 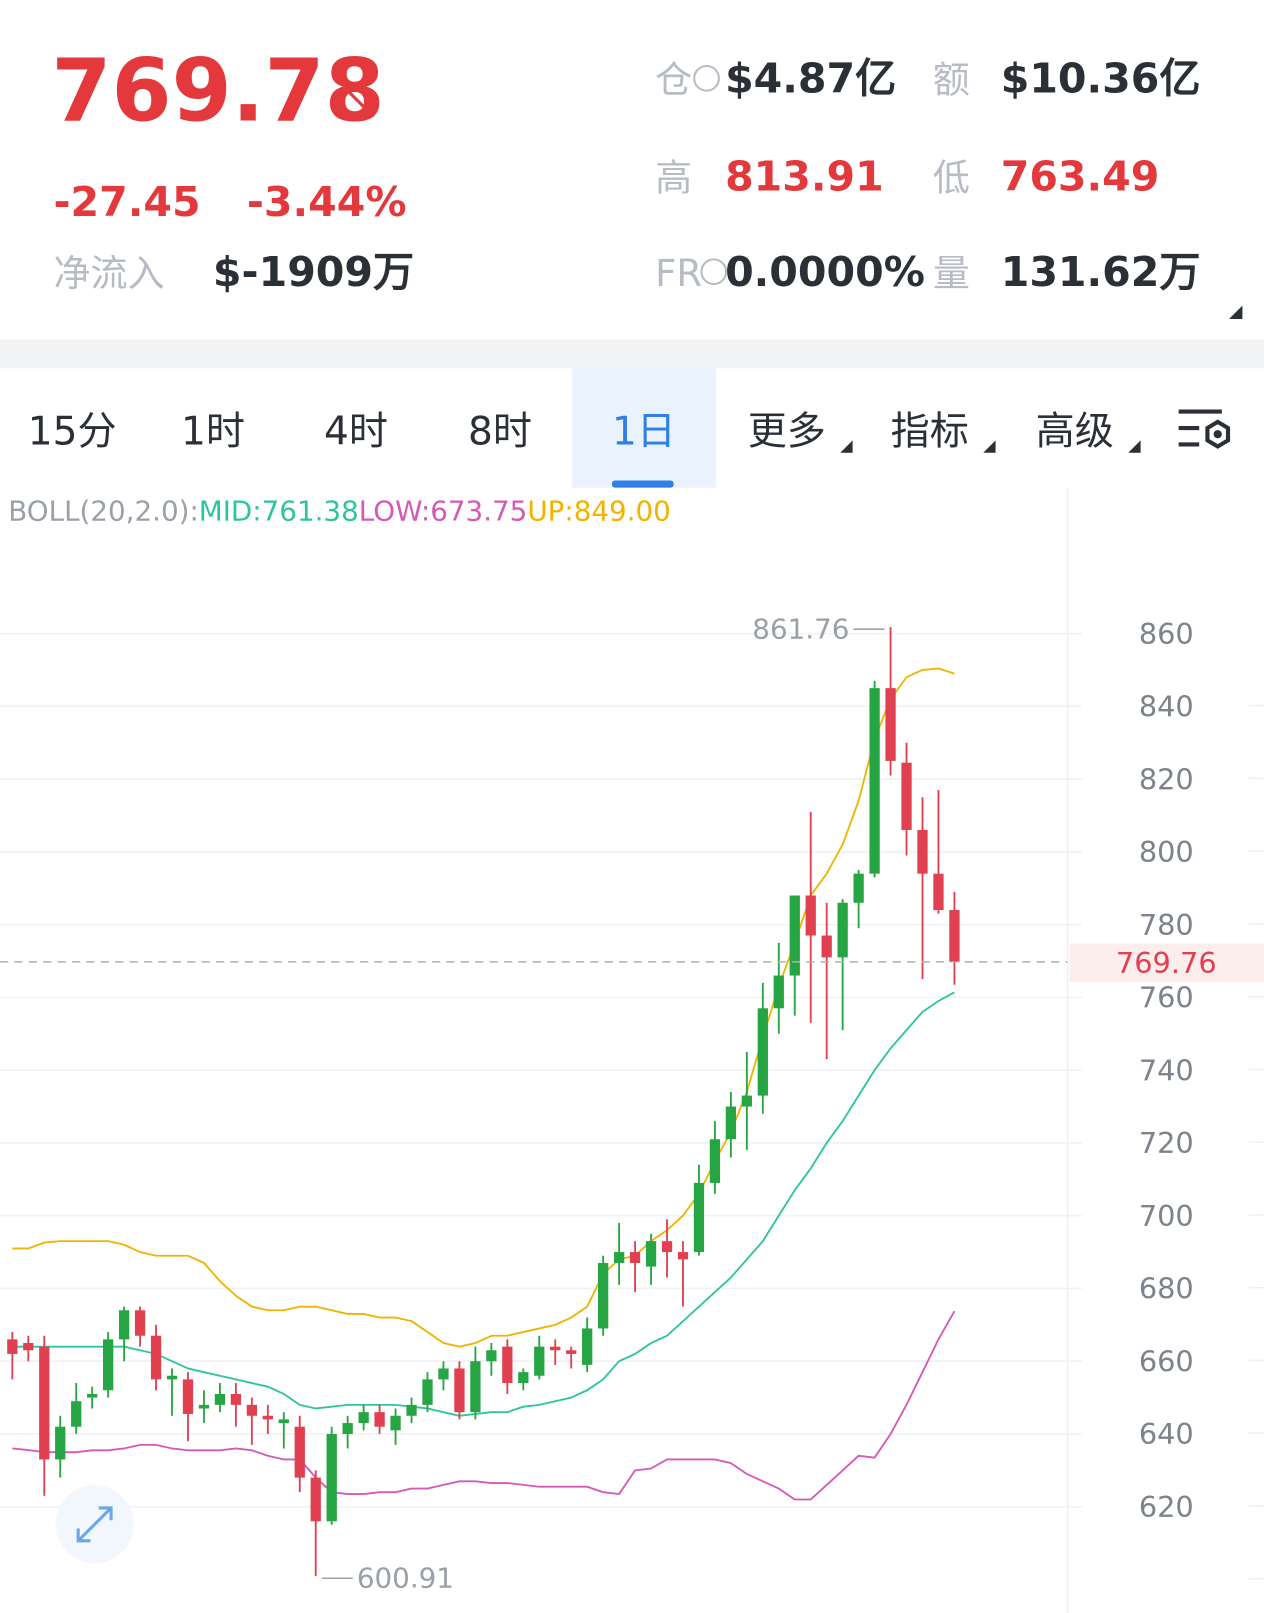 I want to click on current-price-label: 769.76, so click(x=1166, y=963).